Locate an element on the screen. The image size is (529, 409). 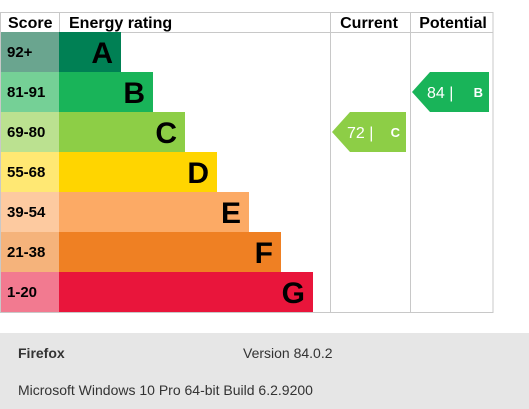
score-cell-e is located at coordinates (30, 212).